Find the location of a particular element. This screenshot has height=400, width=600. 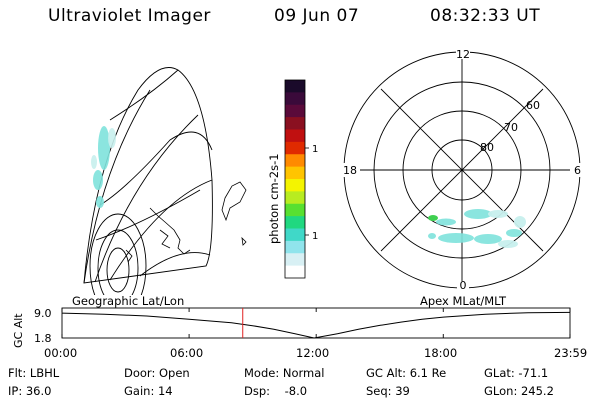

y-axis-label: GC Alt is located at coordinates (18, 330).